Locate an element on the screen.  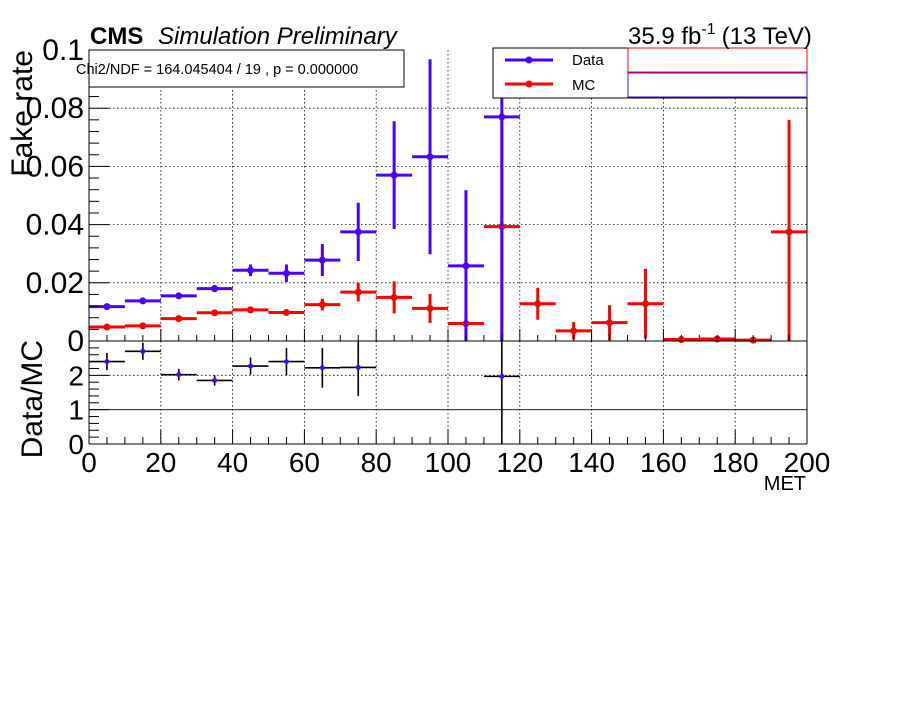
main-y-tick-label: 0.1 is located at coordinates (63, 50).